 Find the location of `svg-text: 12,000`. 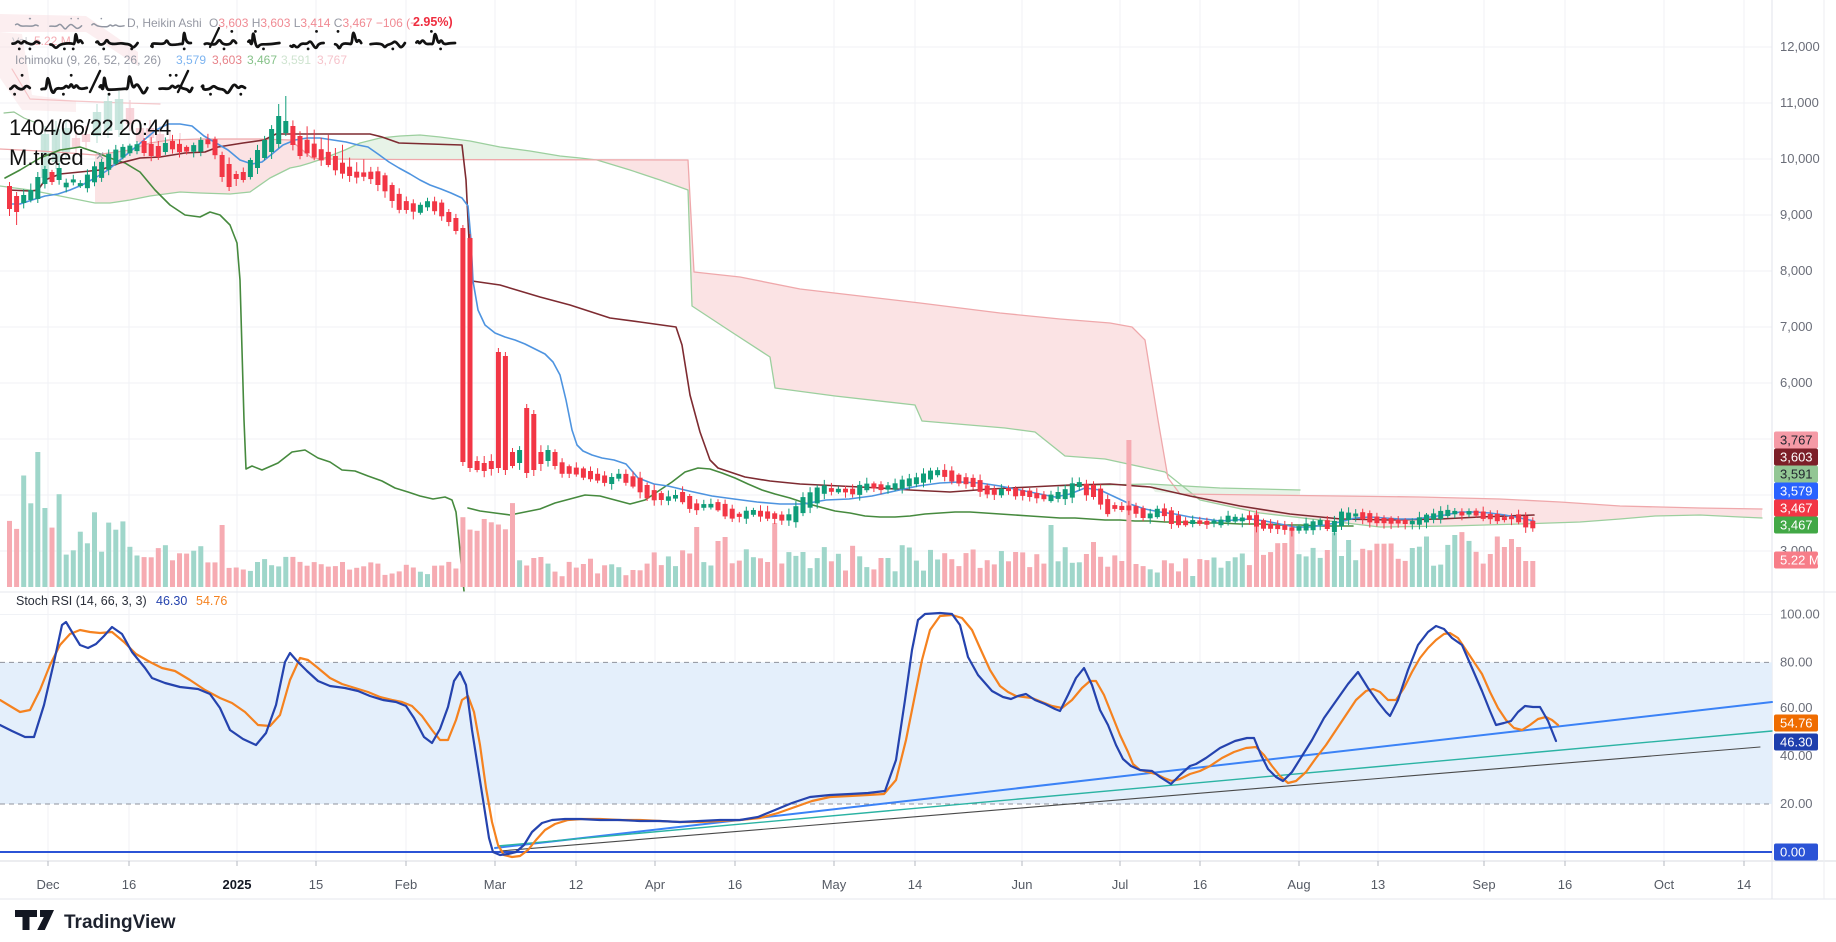

svg-text: 12,000 is located at coordinates (1800, 46).